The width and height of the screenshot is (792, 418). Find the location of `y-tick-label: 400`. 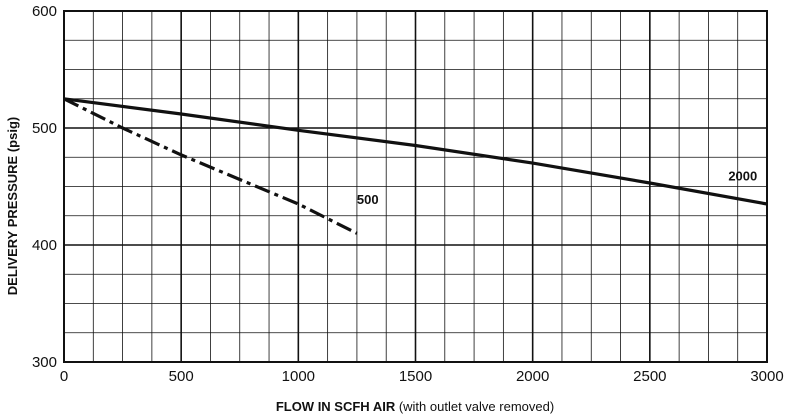

y-tick-label: 400 is located at coordinates (44, 245).